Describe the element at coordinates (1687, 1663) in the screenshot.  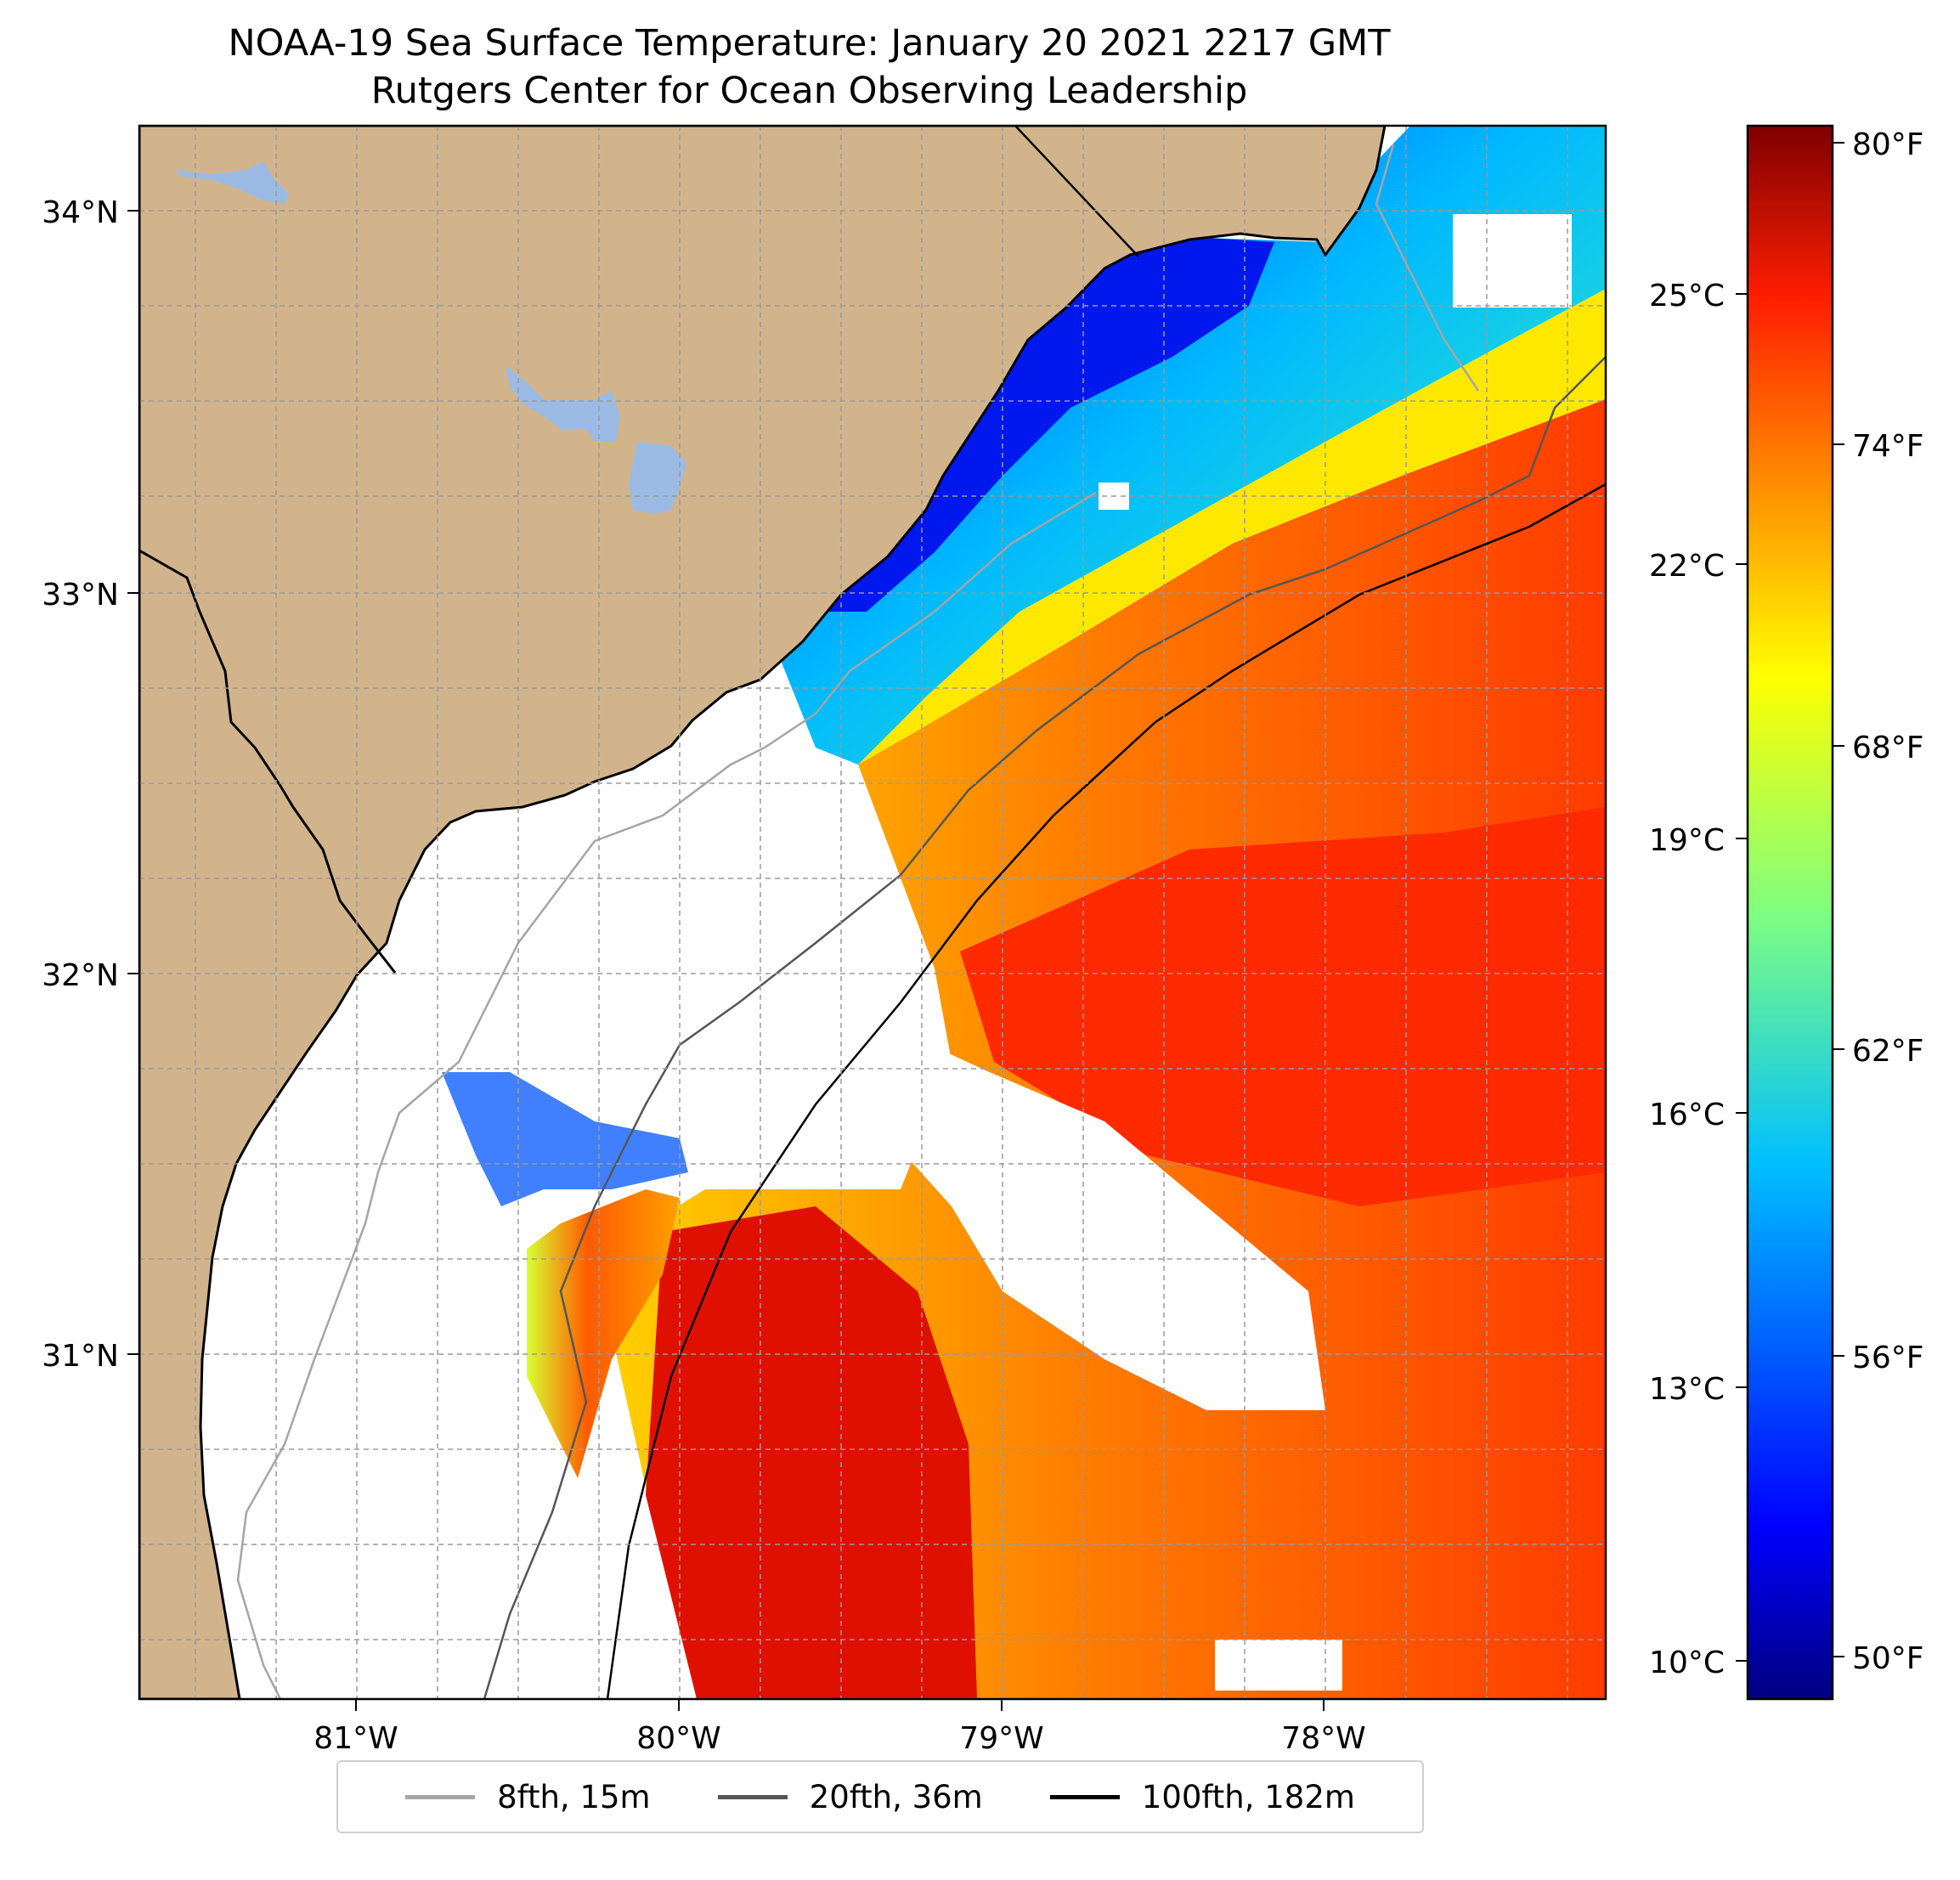
I see `colorbar-celsius-label: 10°C` at that location.